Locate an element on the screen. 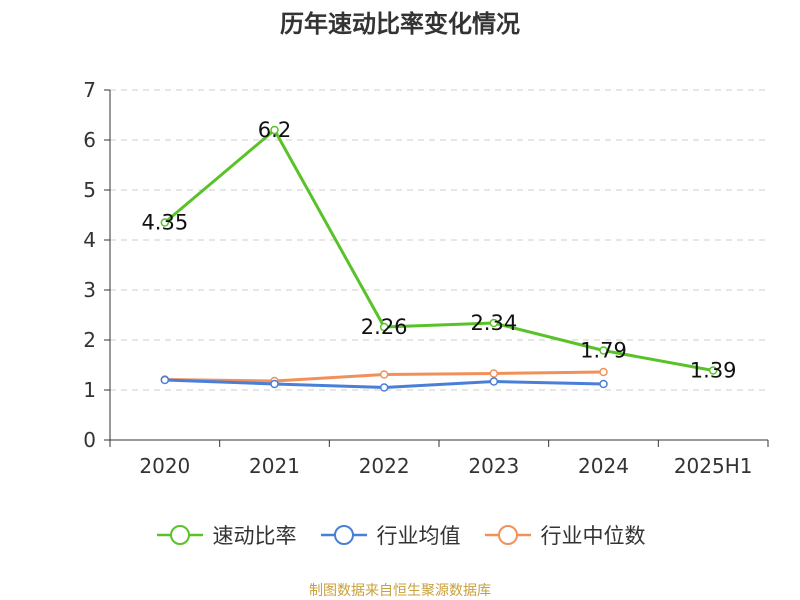 This screenshot has width=800, height=600. data-label: 4.35 is located at coordinates (164, 223).